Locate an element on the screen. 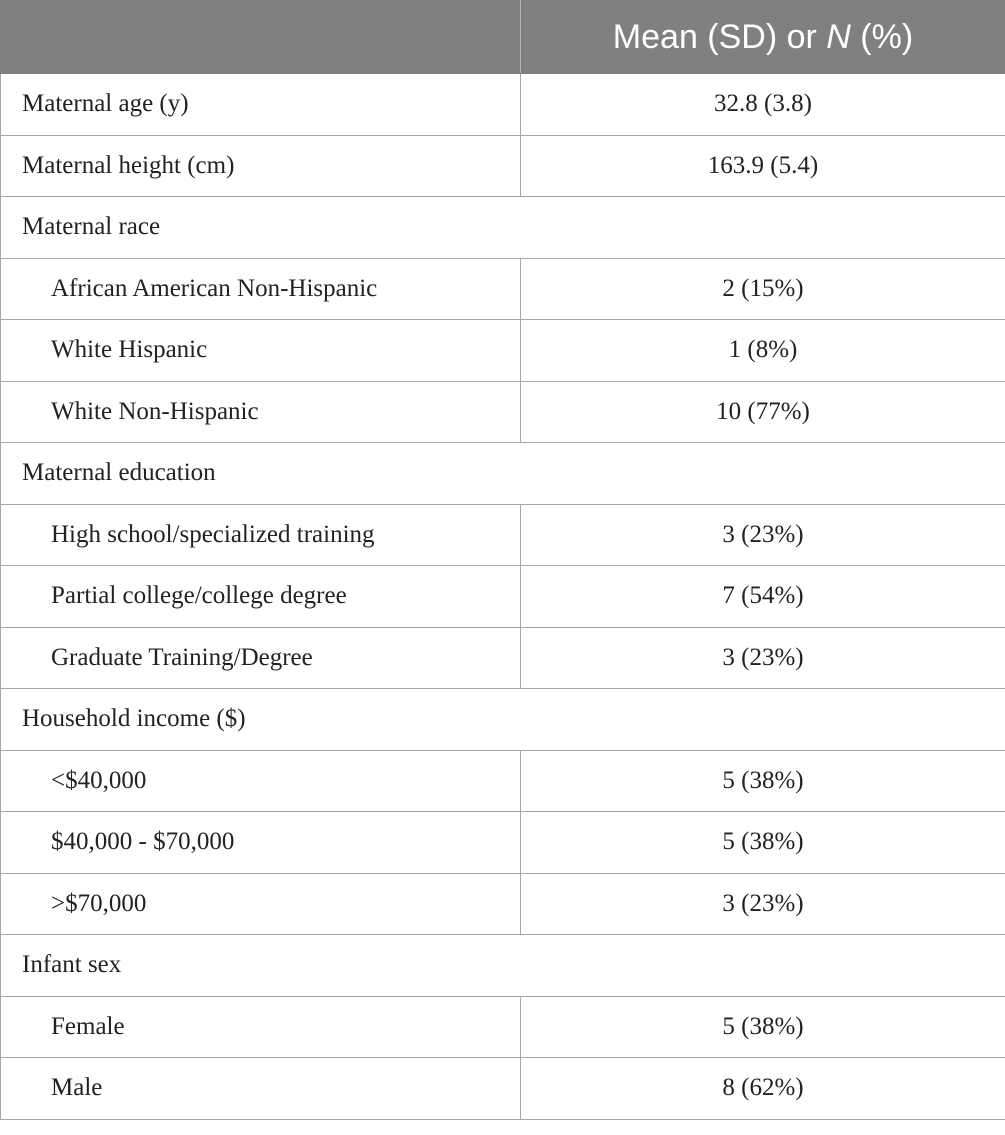 The width and height of the screenshot is (1005, 1135). table-row: Maternal height (cm) 163.9 (5.4) is located at coordinates (502, 165).